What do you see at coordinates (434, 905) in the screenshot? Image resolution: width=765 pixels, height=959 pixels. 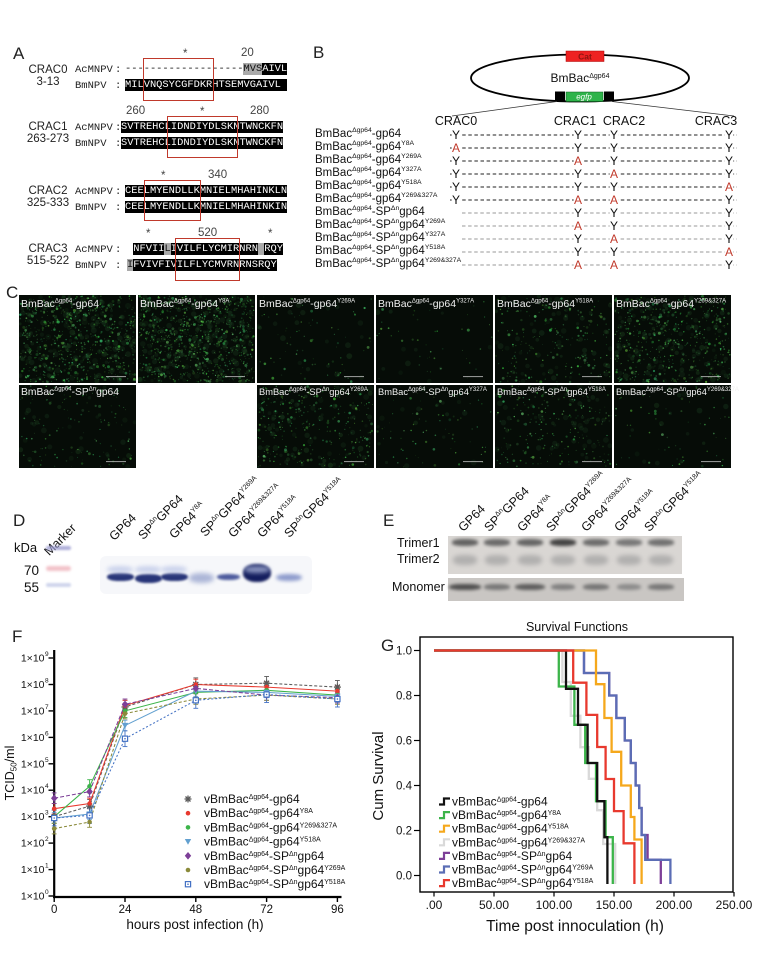 I see `svg-text: .00` at bounding box center [434, 905].